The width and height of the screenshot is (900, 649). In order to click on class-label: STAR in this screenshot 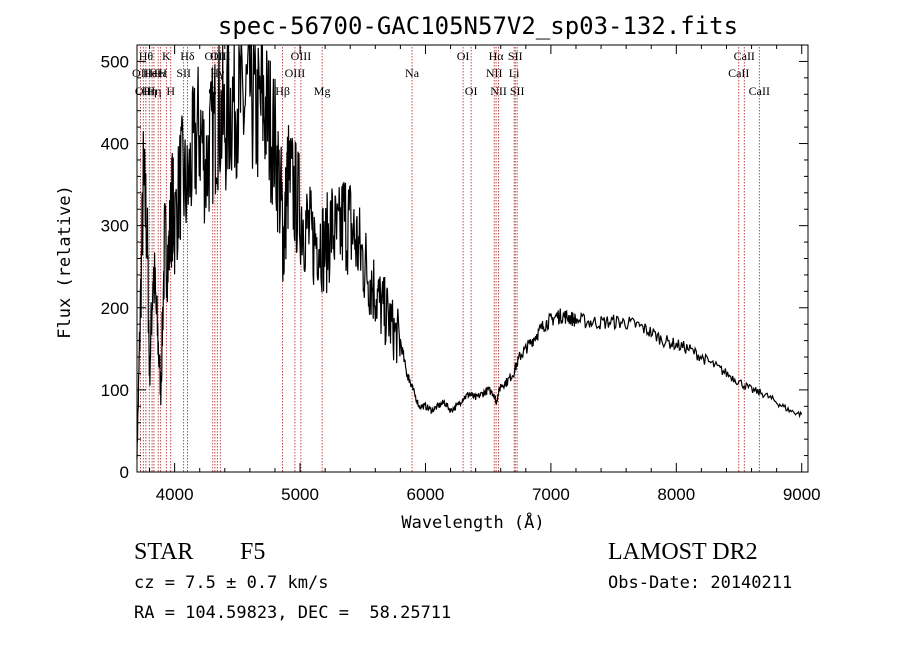, I will do `click(164, 552)`.